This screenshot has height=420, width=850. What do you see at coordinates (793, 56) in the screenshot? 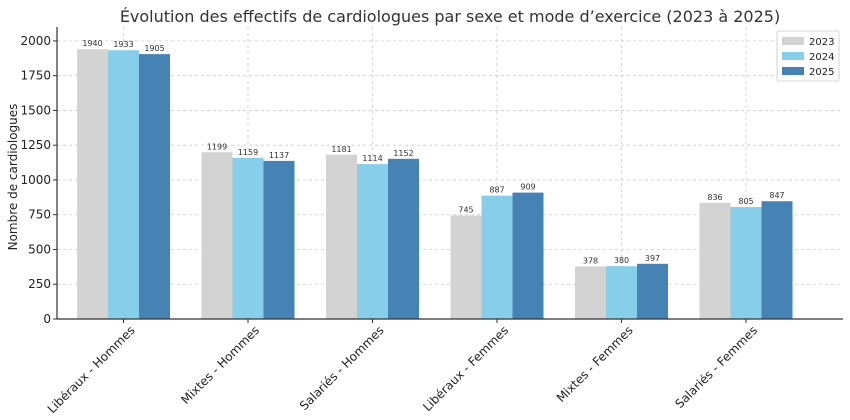
I see `legend-swatch-2024` at bounding box center [793, 56].